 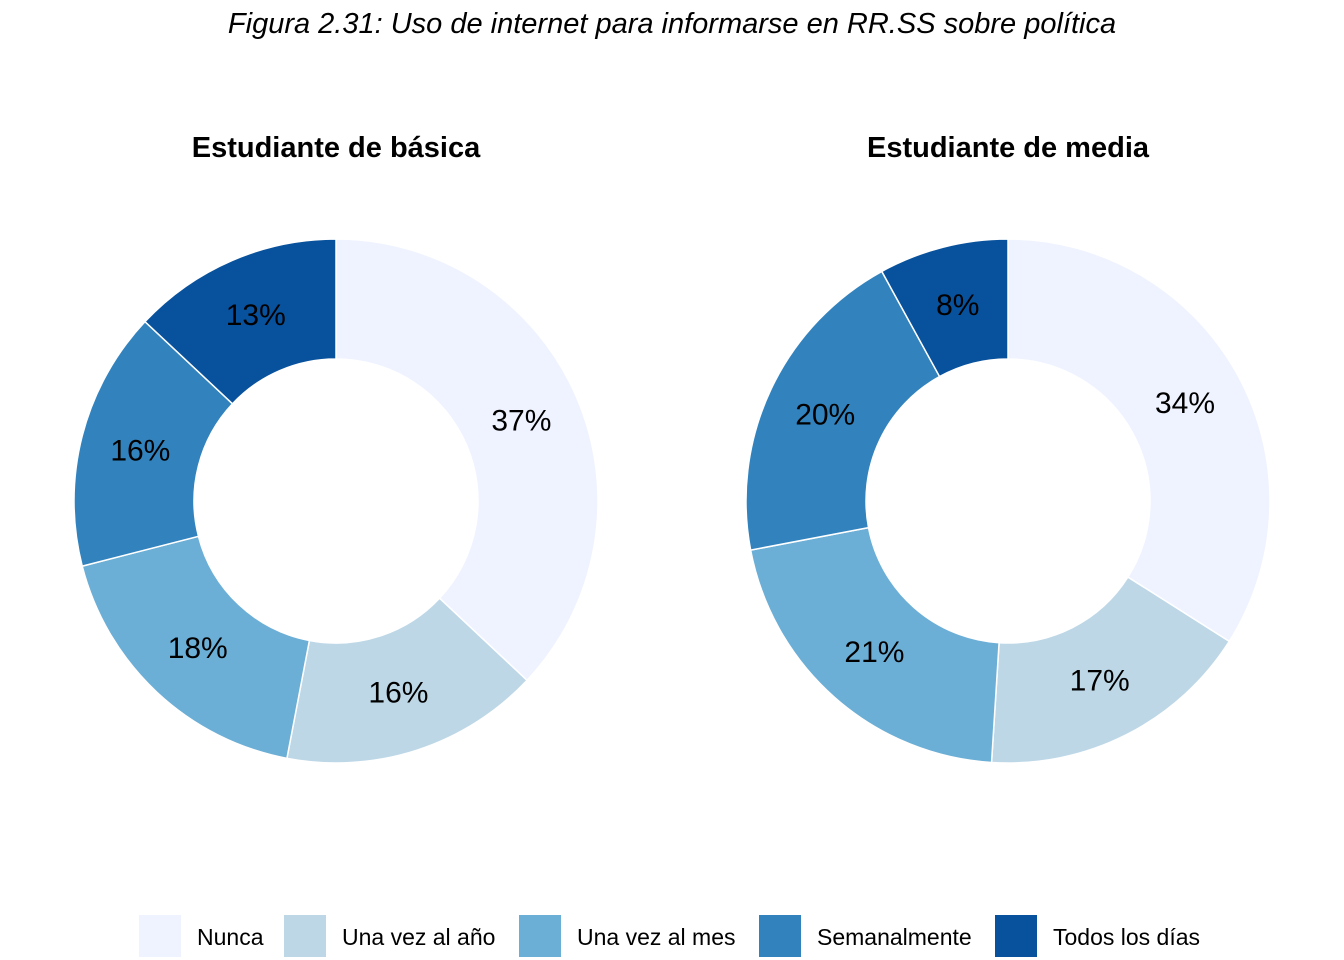 I want to click on slice-basica-todos-los-dias, so click(x=240, y=321).